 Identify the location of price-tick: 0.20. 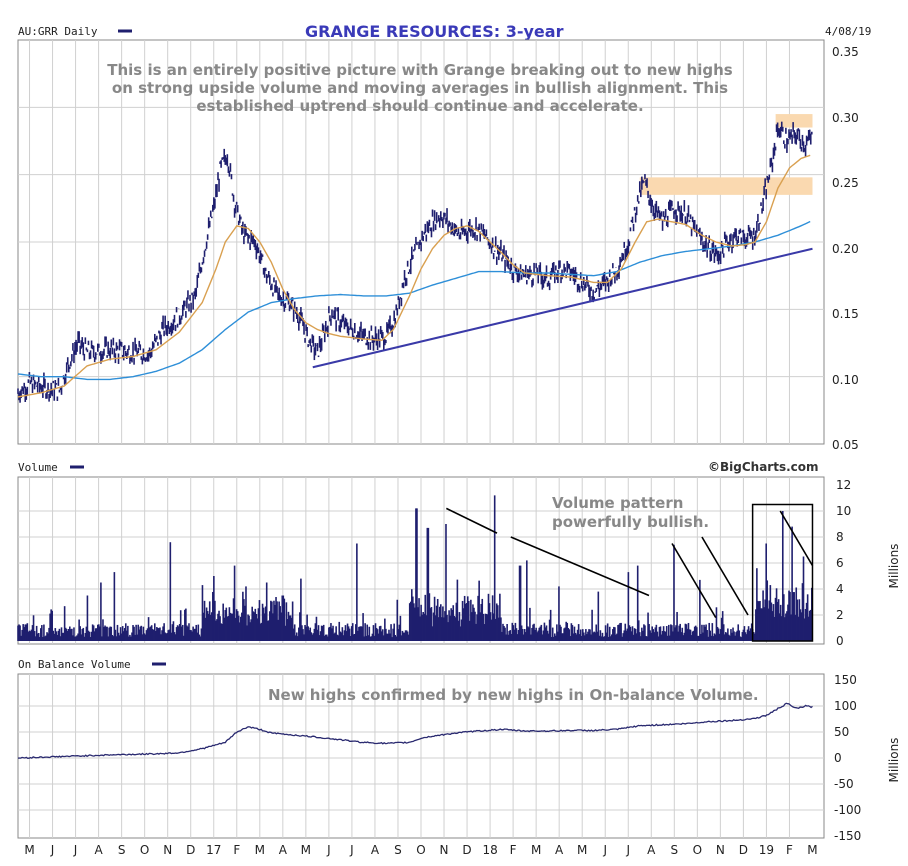
(845, 249).